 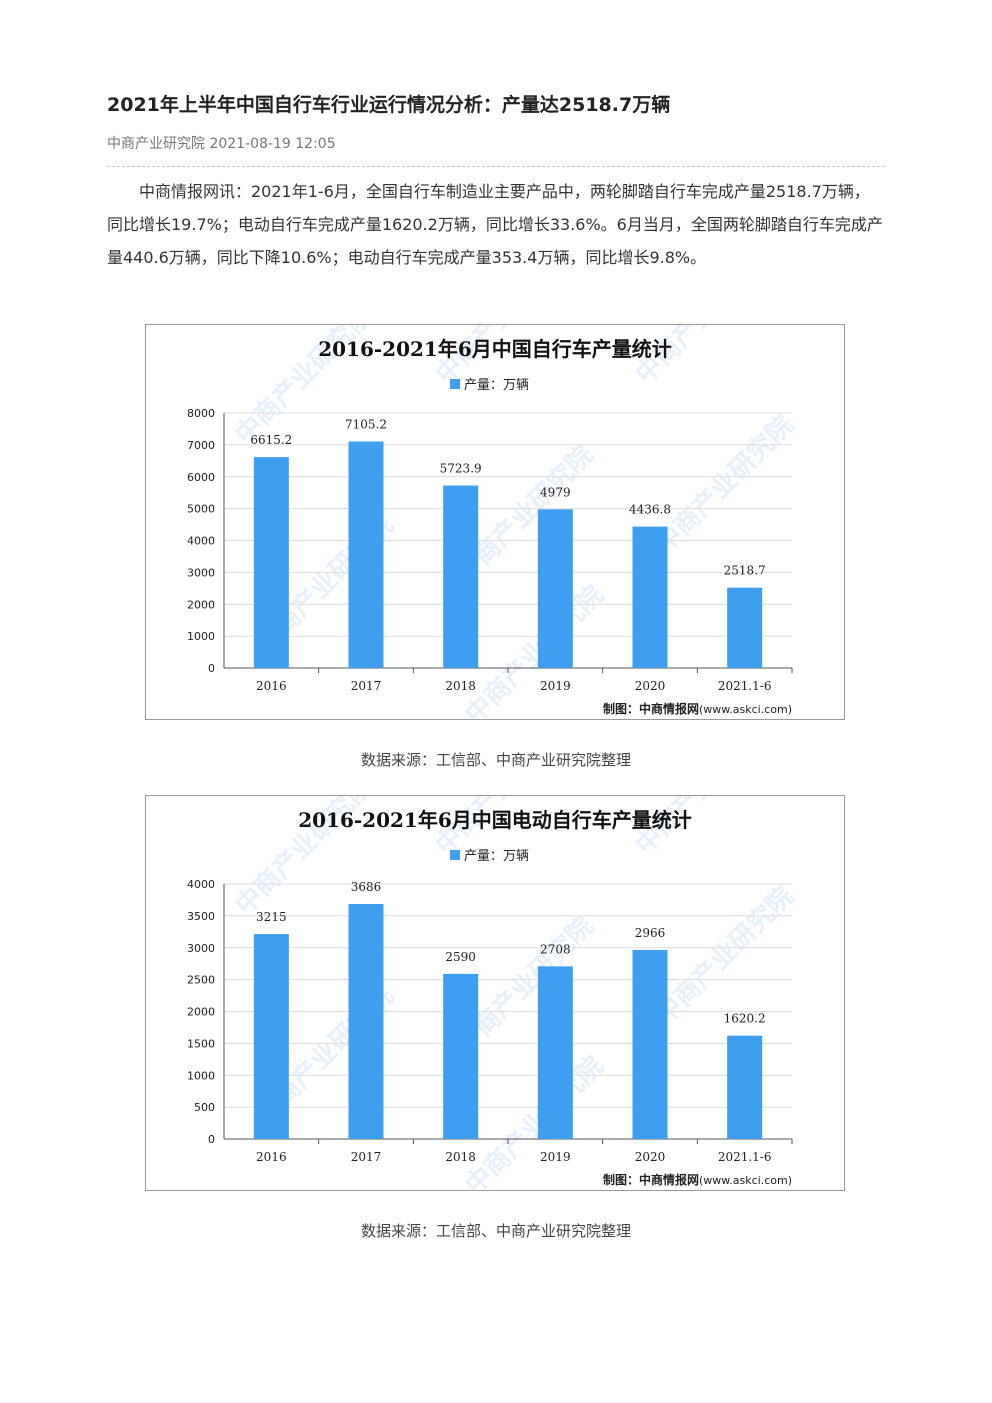 I want to click on y-tick-label: 3500, so click(x=201, y=916).